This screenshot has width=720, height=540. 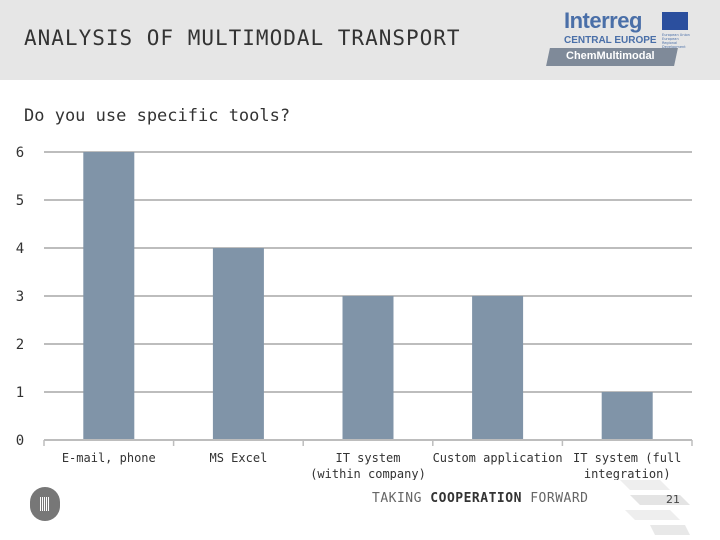 I want to click on x-tick-label: MS Excel, so click(x=239, y=458).